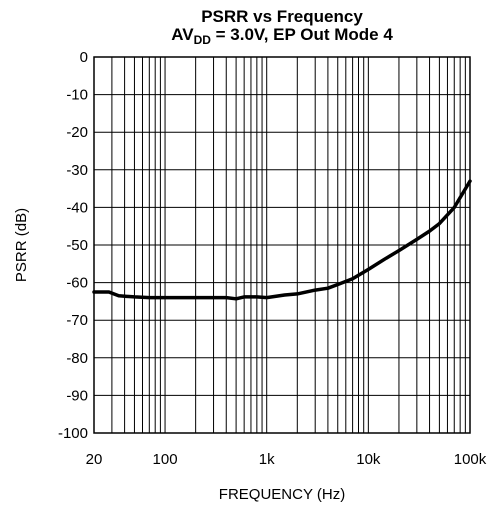 The height and width of the screenshot is (508, 493). Describe the element at coordinates (21, 245) in the screenshot. I see `y-axis-label: PSRR (dB)` at that location.